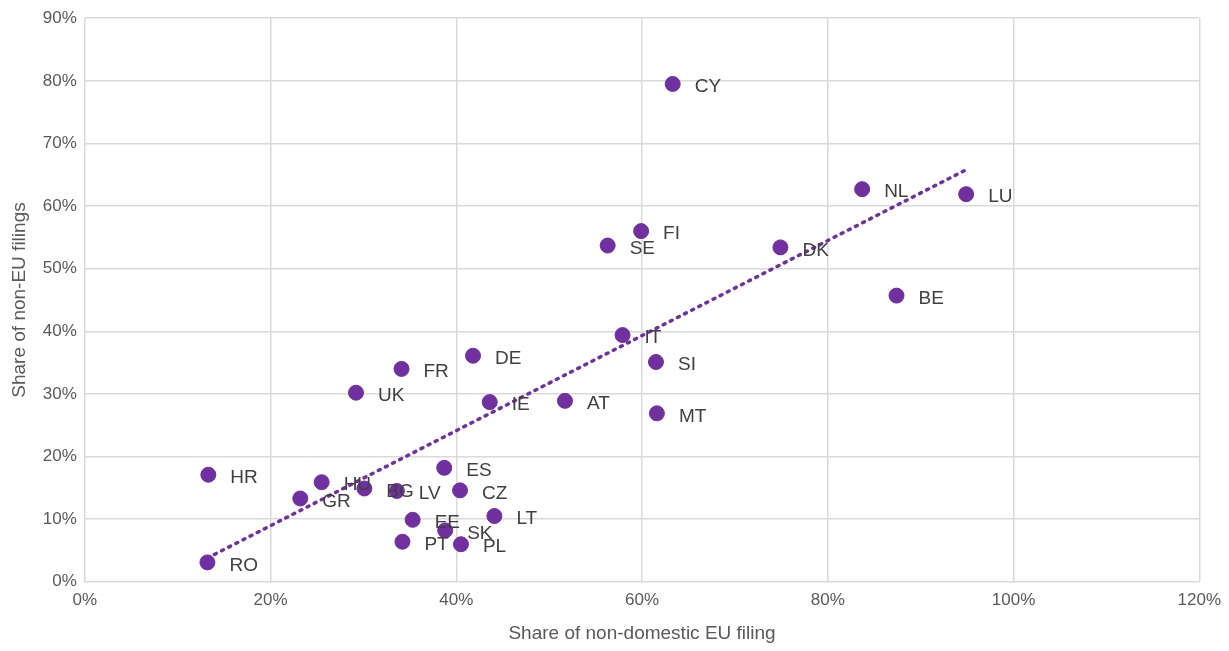 The image size is (1229, 651). What do you see at coordinates (59, 518) in the screenshot?
I see `y-tick-label: 10%` at bounding box center [59, 518].